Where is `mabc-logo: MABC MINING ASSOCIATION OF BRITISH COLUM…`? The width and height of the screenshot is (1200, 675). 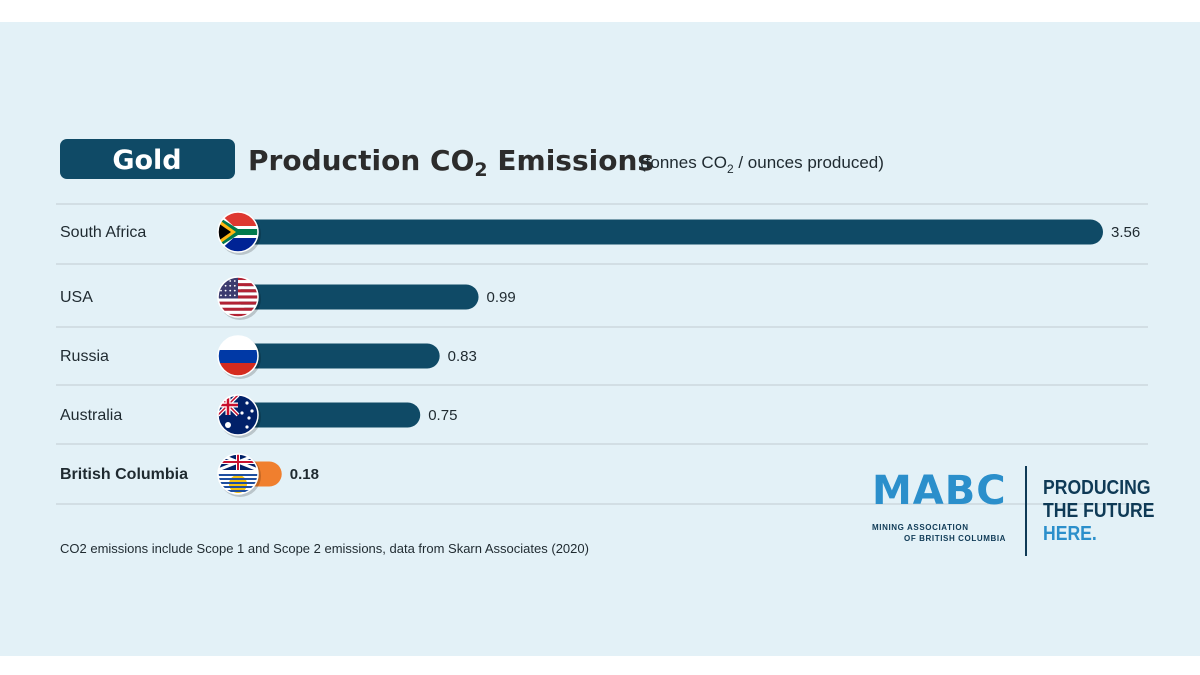 mabc-logo: MABC MINING ASSOCIATION OF BRITISH COLUM… is located at coordinates (1017, 512).